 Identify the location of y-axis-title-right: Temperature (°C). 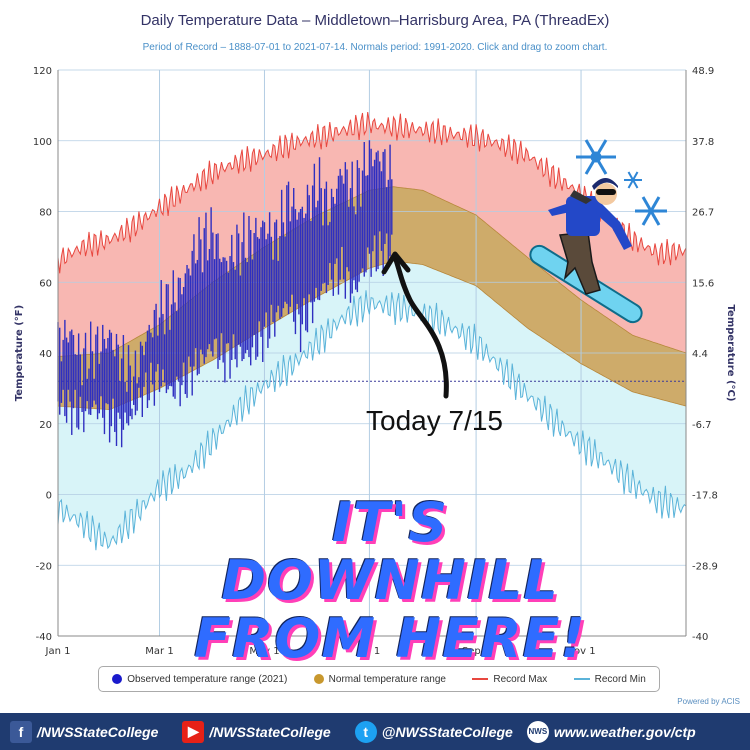
(730, 353).